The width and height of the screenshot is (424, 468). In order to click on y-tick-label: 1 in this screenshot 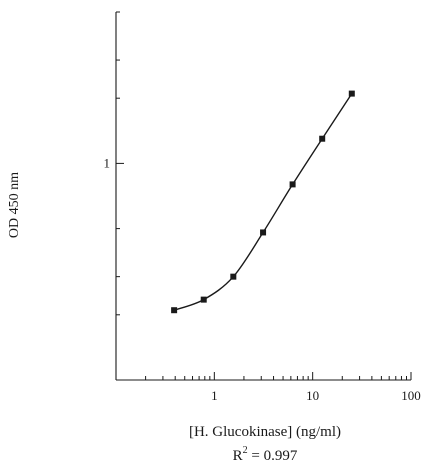, I will do `click(107, 162)`.